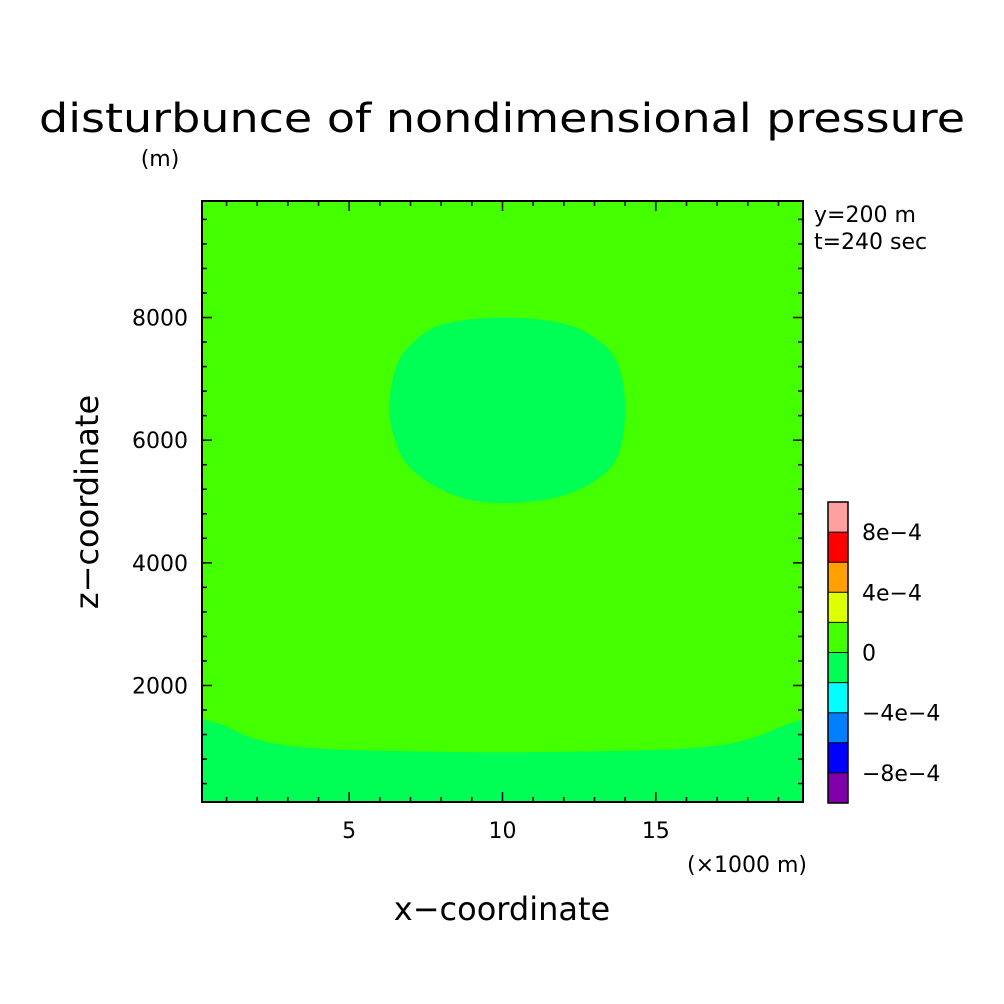 Image resolution: width=1004 pixels, height=1004 pixels. I want to click on x-tick-label: 5, so click(349, 831).